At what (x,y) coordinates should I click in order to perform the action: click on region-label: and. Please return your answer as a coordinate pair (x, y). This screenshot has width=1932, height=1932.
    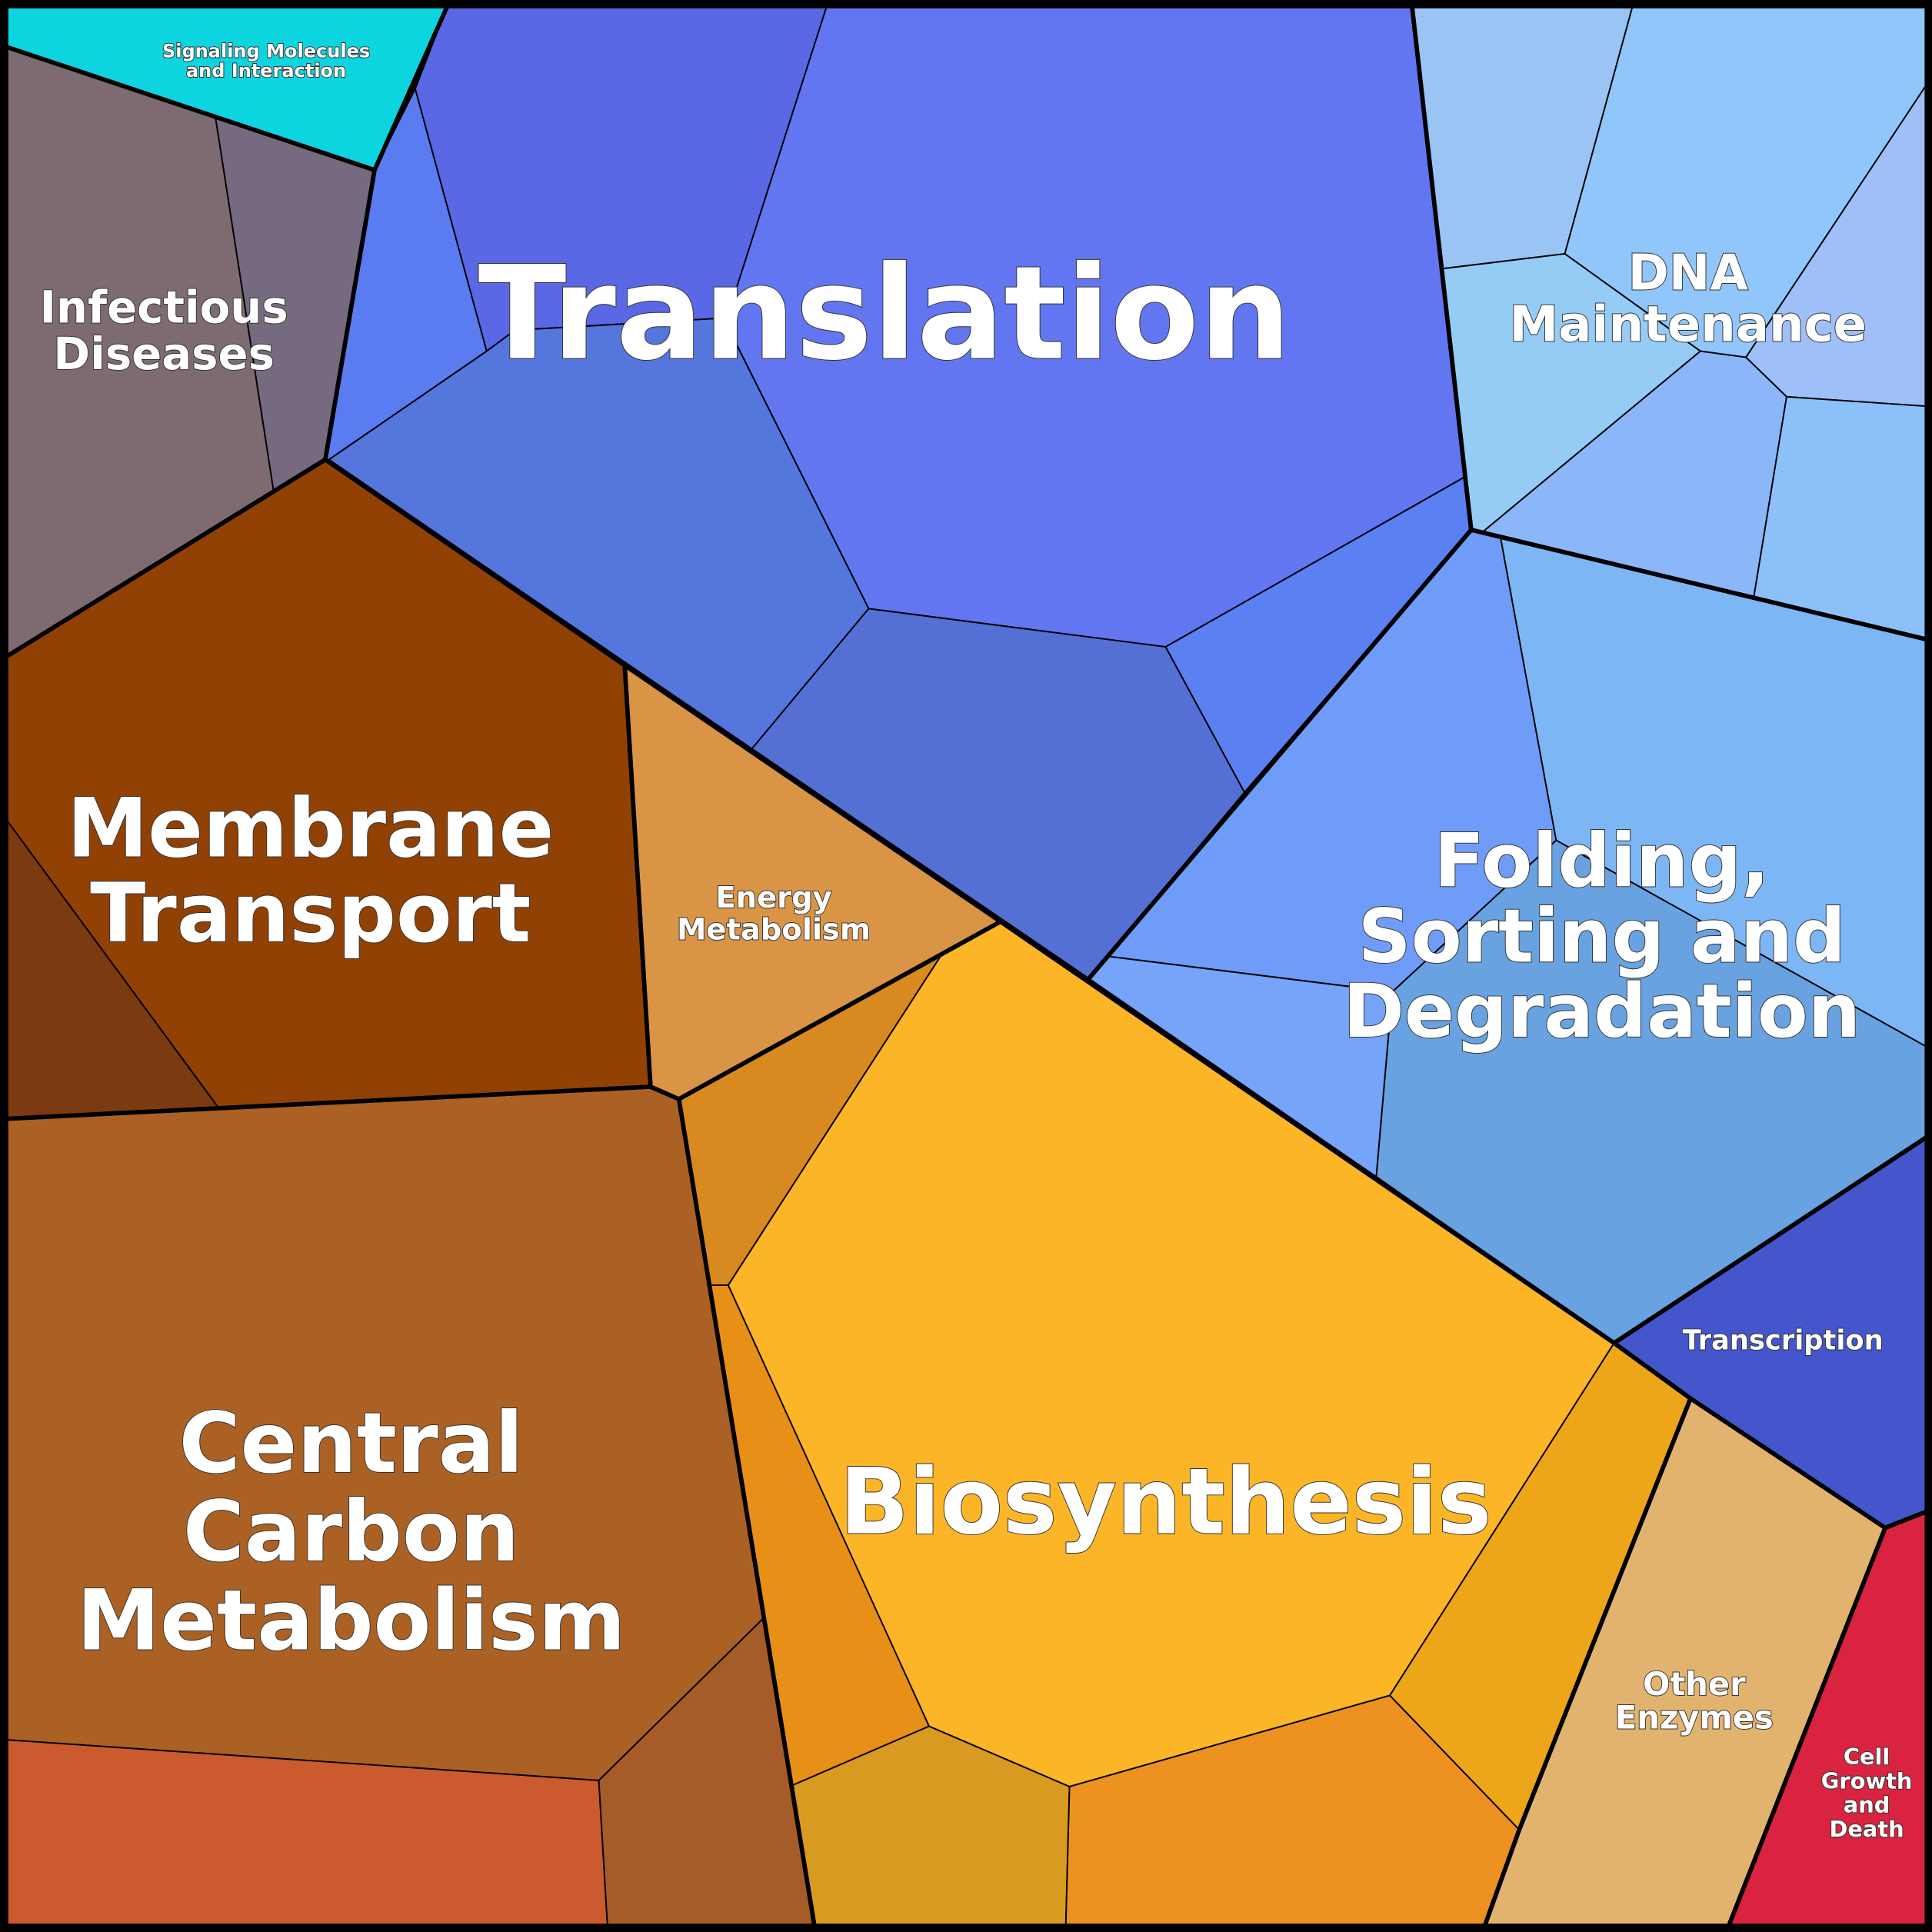
    Looking at the image, I should click on (1867, 1805).